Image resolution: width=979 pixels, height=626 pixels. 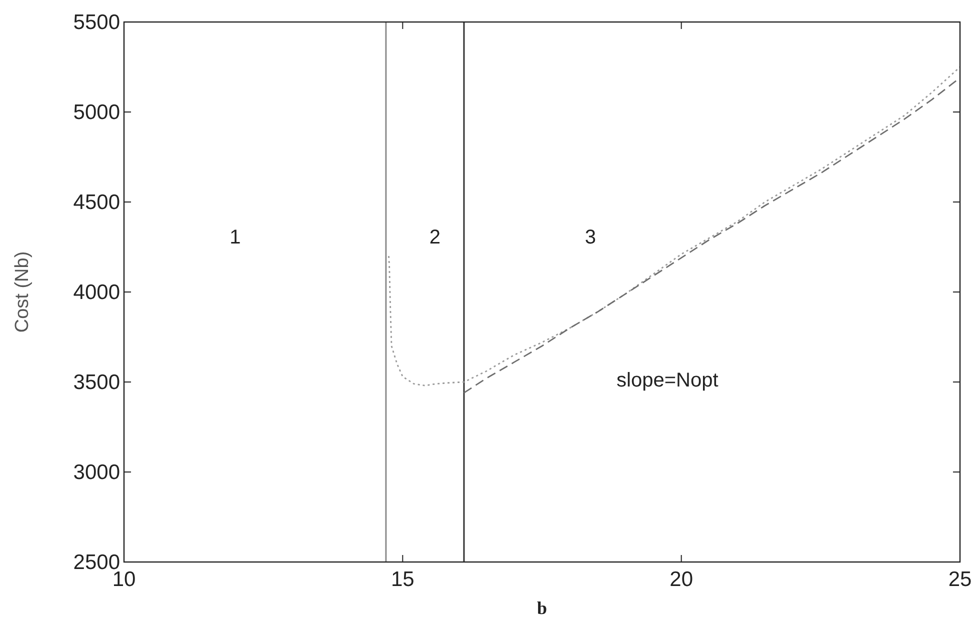 What do you see at coordinates (96, 382) in the screenshot?
I see `y-tick-label: 3500` at bounding box center [96, 382].